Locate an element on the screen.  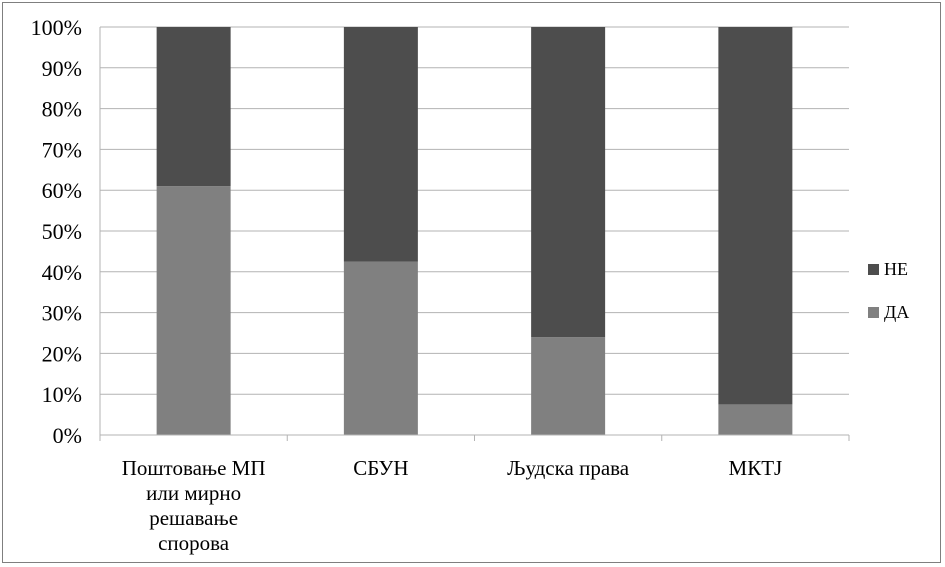
category-label-line: Људска права is located at coordinates (568, 468).